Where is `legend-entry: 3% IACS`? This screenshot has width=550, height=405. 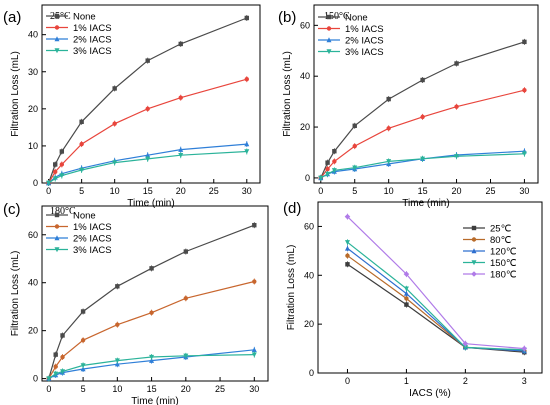 legend-entry: 3% IACS is located at coordinates (364, 52).